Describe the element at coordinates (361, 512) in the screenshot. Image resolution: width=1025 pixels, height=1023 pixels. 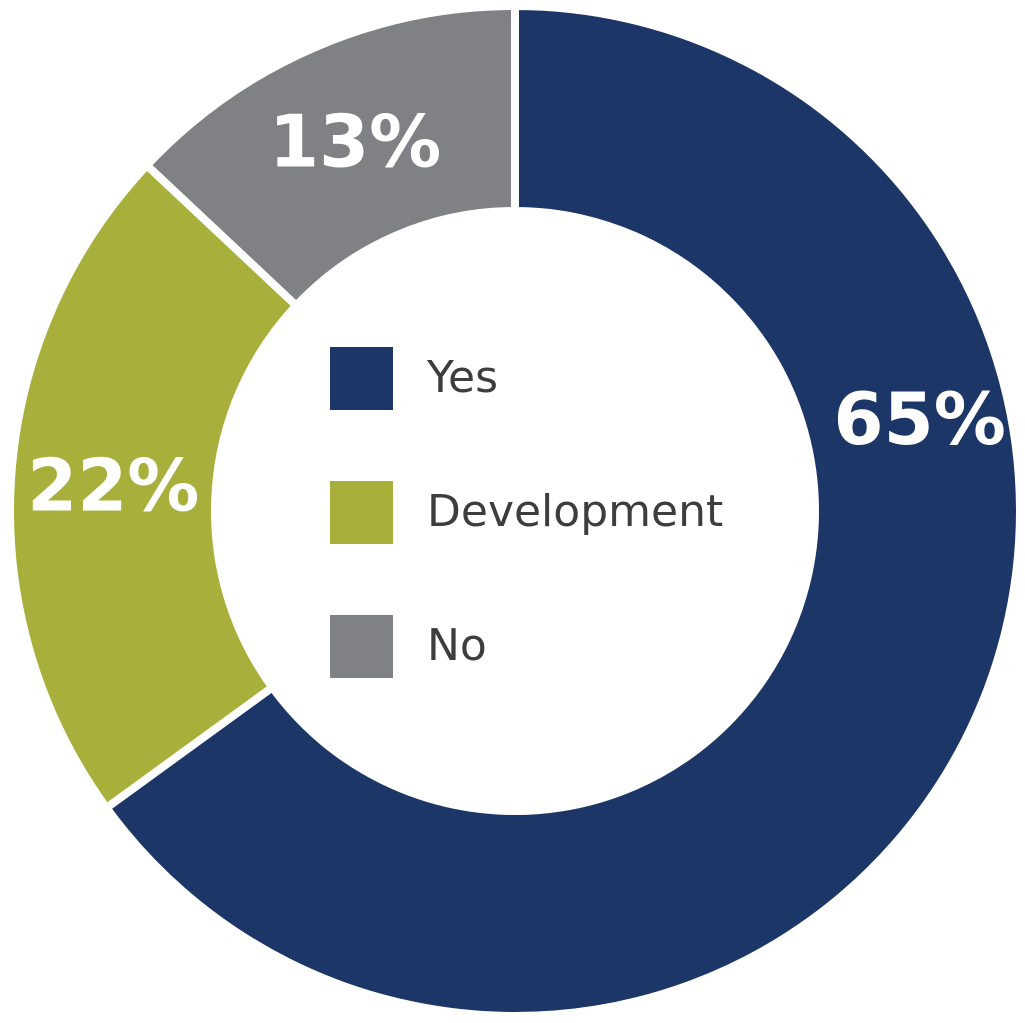
I see `legend-swatch-development` at that location.